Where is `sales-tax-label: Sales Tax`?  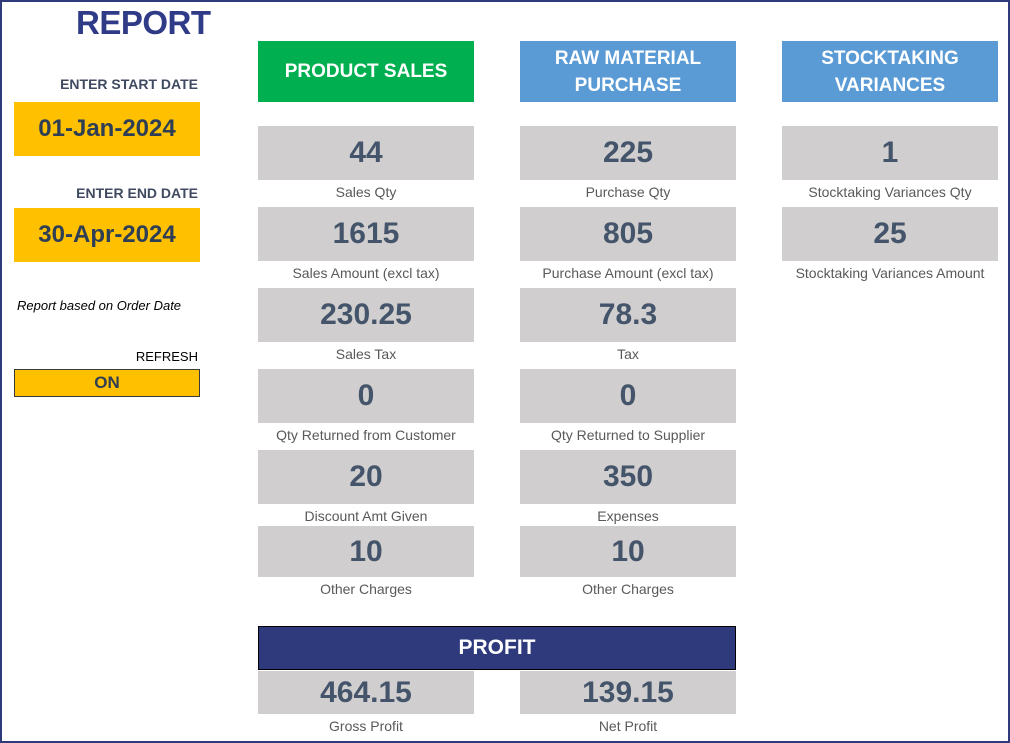
sales-tax-label: Sales Tax is located at coordinates (366, 354).